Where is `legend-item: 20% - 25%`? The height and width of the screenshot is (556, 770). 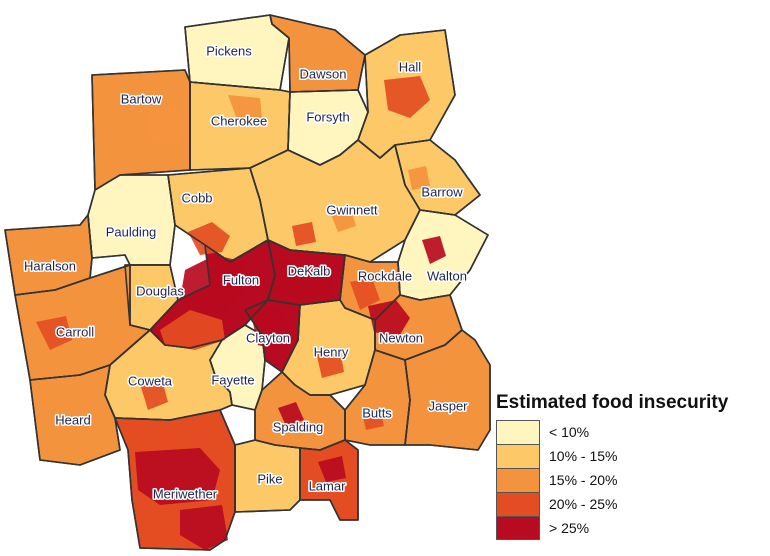 legend-item: 20% - 25% is located at coordinates (630, 504).